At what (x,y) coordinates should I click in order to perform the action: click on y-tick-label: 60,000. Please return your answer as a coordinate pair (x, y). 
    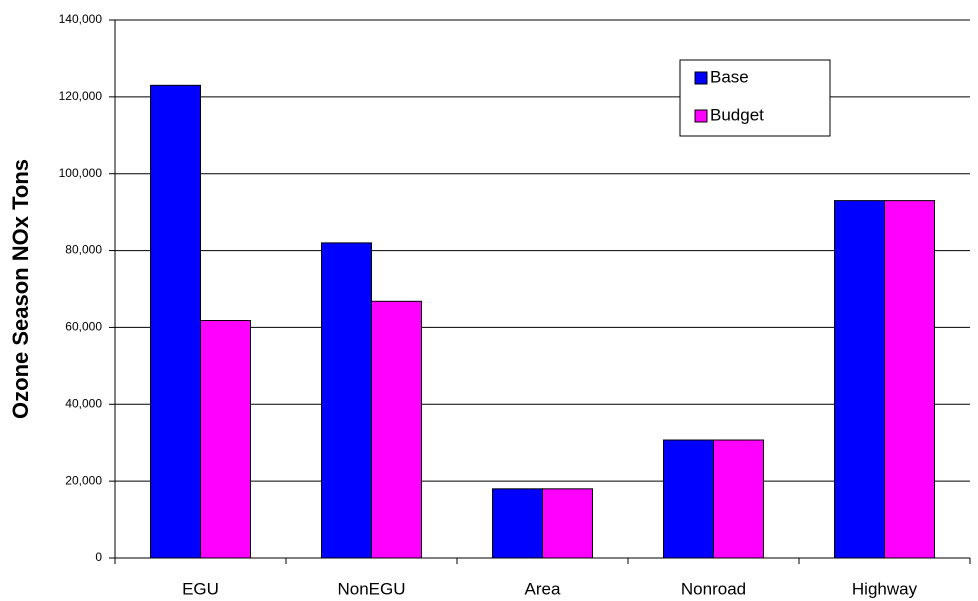
    Looking at the image, I should click on (83, 327).